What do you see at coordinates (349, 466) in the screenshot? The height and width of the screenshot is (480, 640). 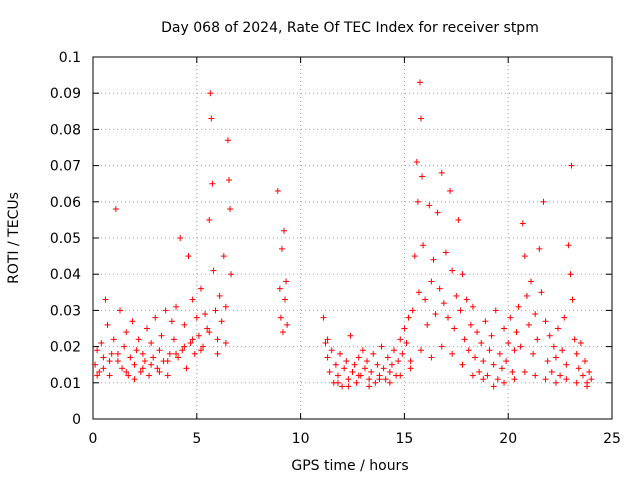 I see `x-axis-label: GPS time / hours` at bounding box center [349, 466].